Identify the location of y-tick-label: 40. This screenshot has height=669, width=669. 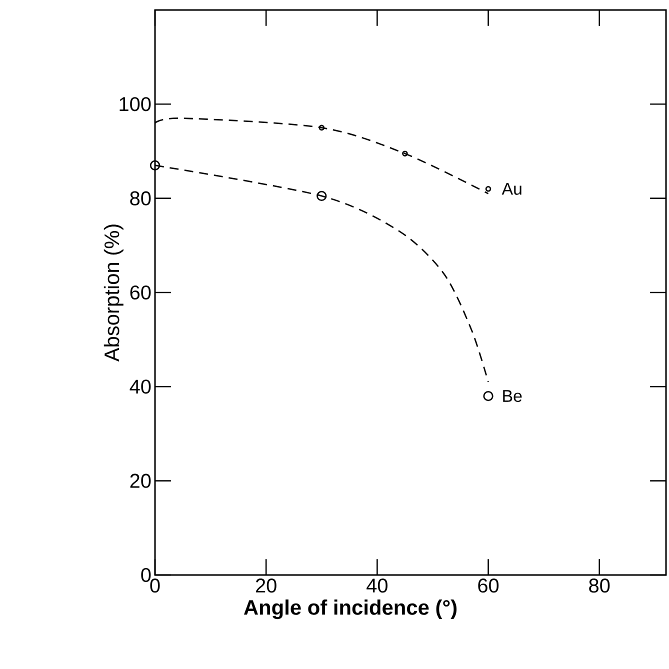
(140, 387).